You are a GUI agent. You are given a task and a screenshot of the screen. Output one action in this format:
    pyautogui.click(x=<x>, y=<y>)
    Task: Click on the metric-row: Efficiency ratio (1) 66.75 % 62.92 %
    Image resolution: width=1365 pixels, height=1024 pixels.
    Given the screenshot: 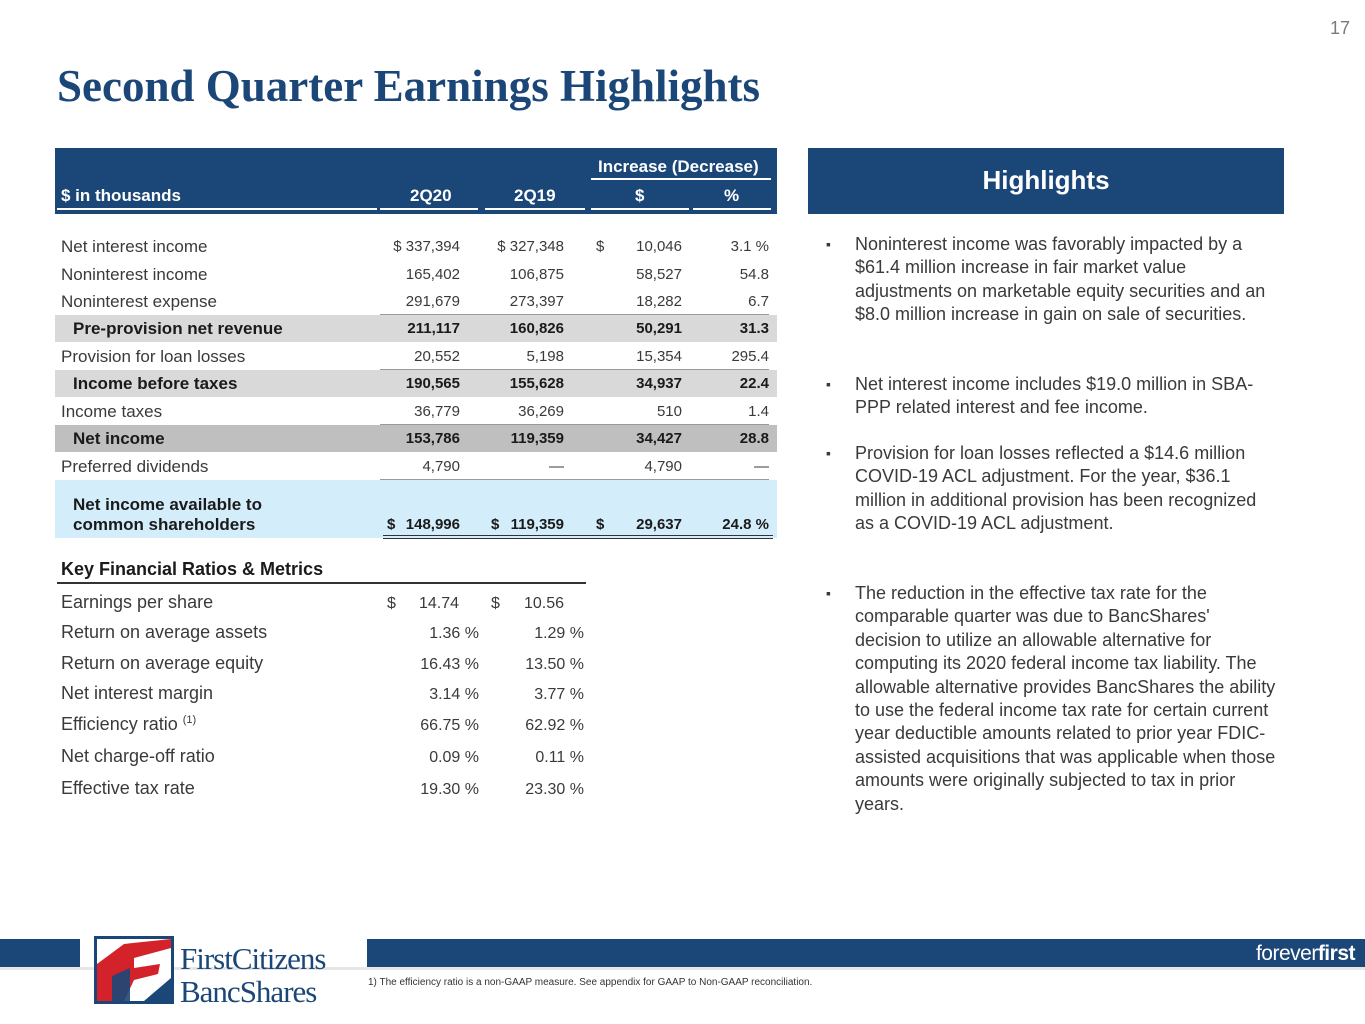 What is the action you would take?
    pyautogui.click(x=325, y=727)
    